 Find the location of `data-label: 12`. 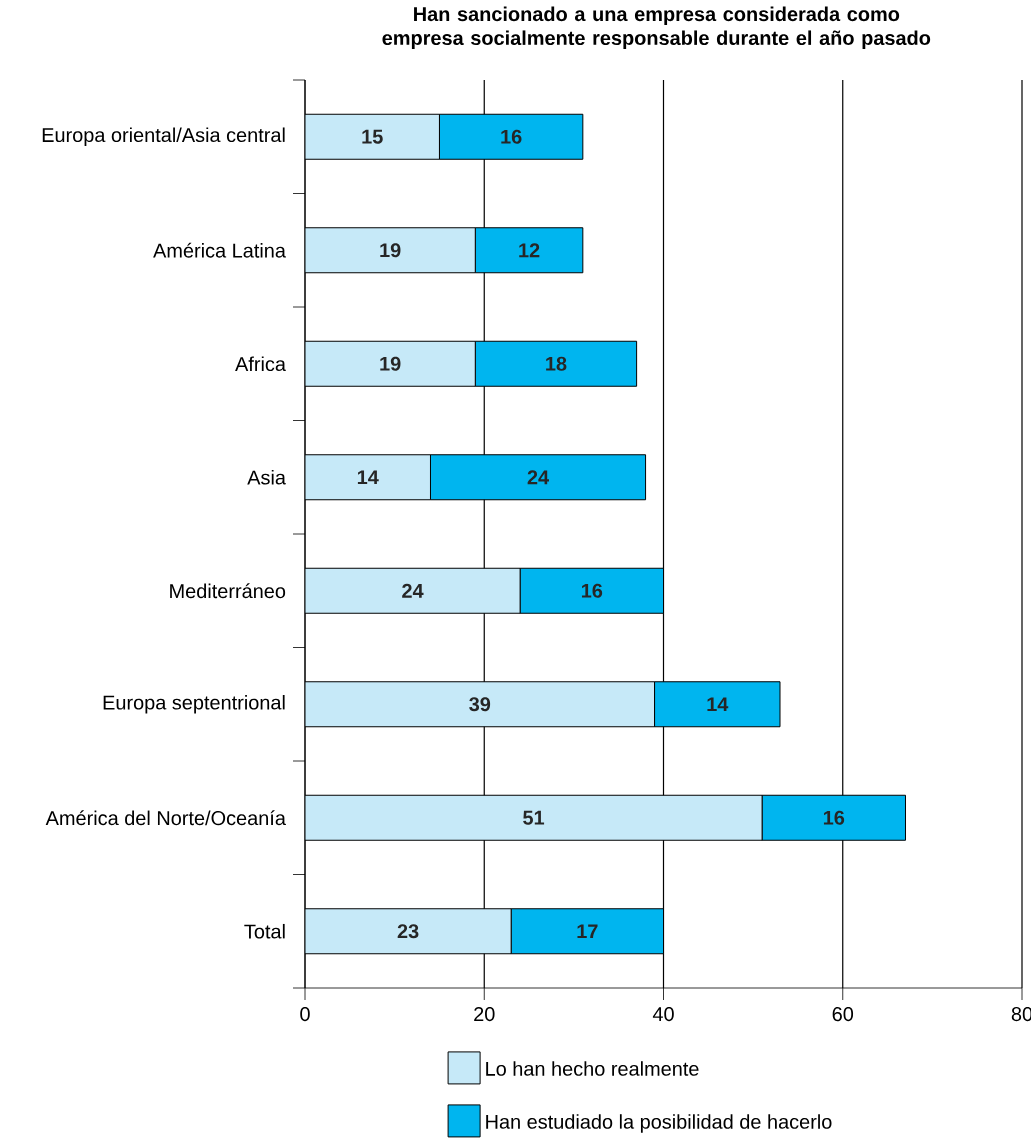

data-label: 12 is located at coordinates (529, 250).